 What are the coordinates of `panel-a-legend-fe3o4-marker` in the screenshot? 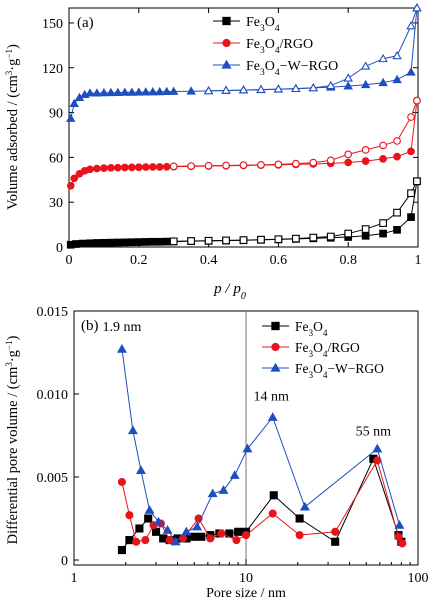 It's located at (226, 21).